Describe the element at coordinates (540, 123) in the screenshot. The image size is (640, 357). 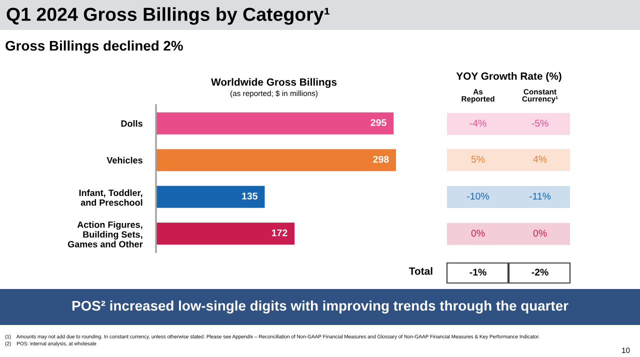
I see `text: -5%` at that location.